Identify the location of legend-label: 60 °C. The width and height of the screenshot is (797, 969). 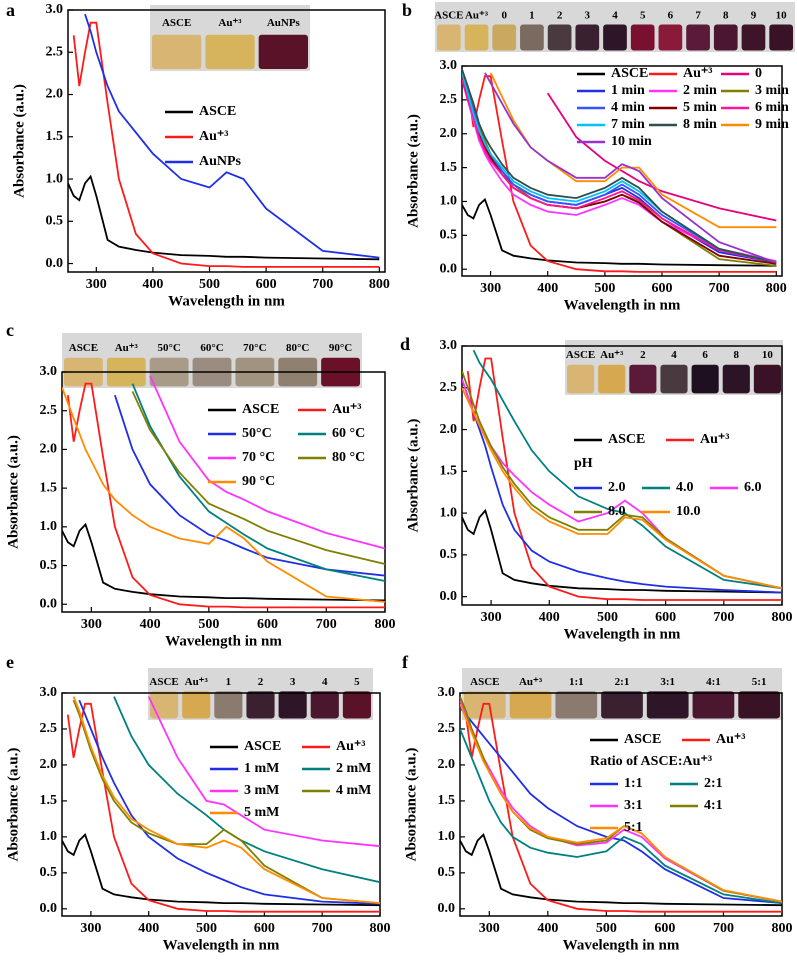
(348, 433).